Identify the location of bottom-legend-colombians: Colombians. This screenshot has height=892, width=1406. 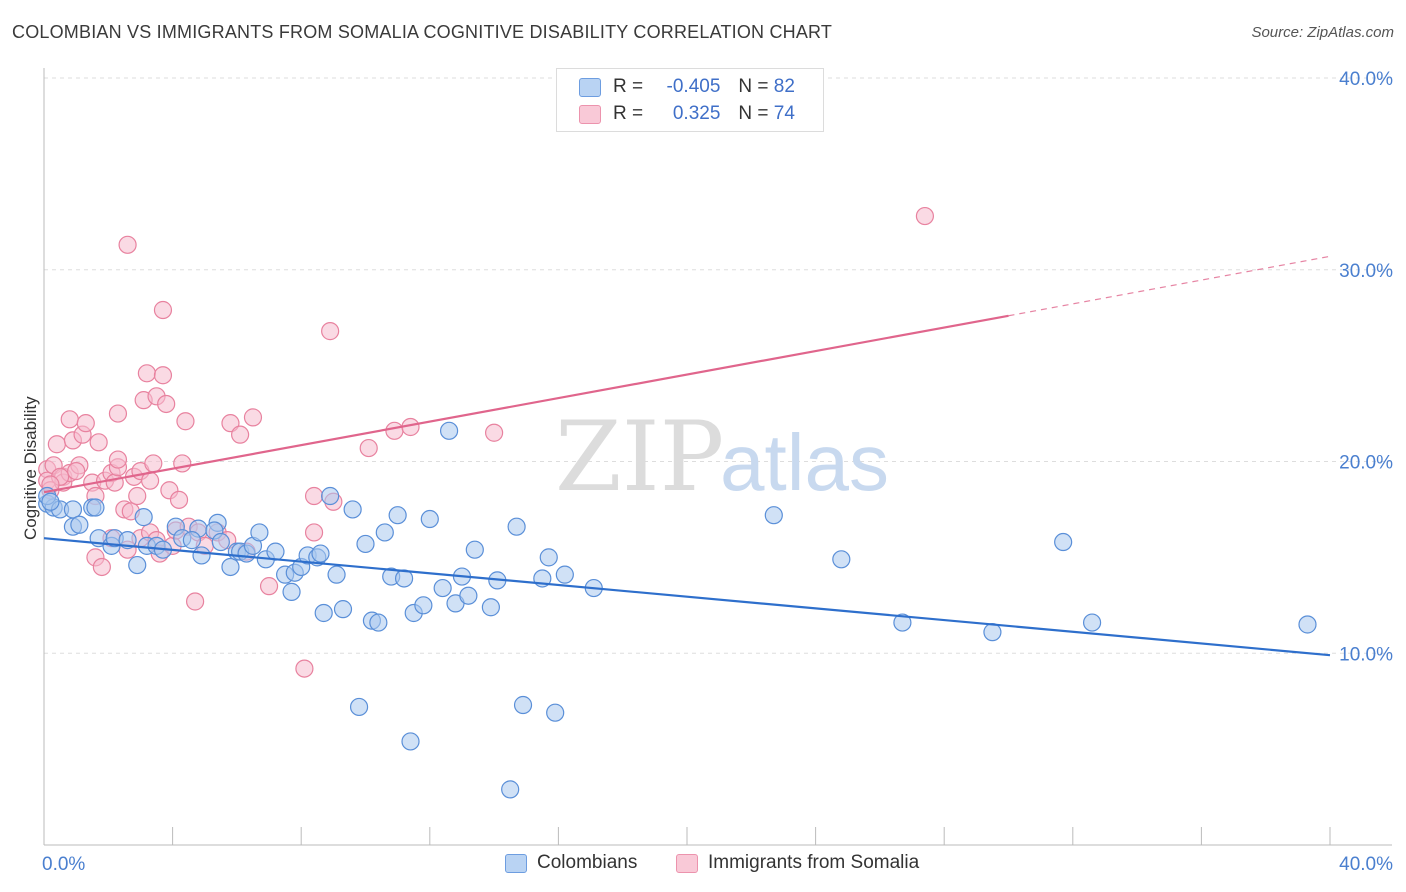
(571, 863).